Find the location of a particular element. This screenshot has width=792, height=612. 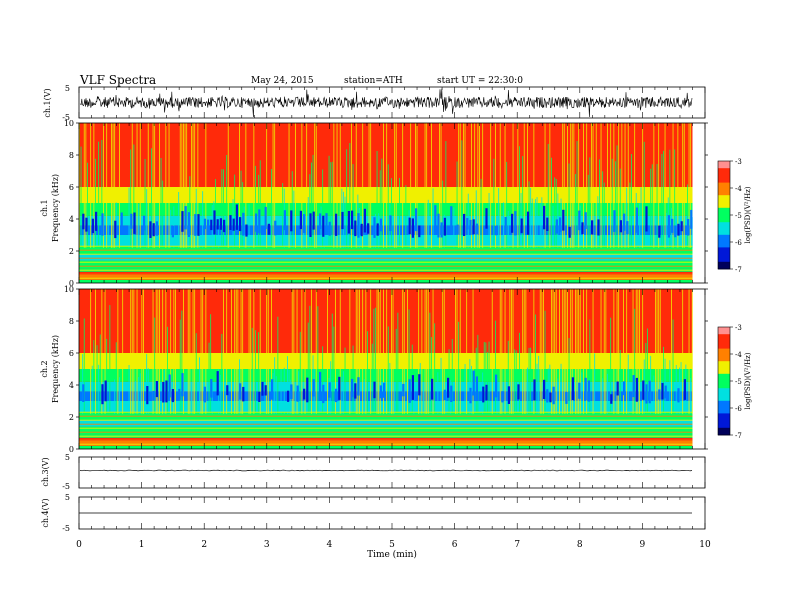

ytick-label: 4 is located at coordinates (71, 385).